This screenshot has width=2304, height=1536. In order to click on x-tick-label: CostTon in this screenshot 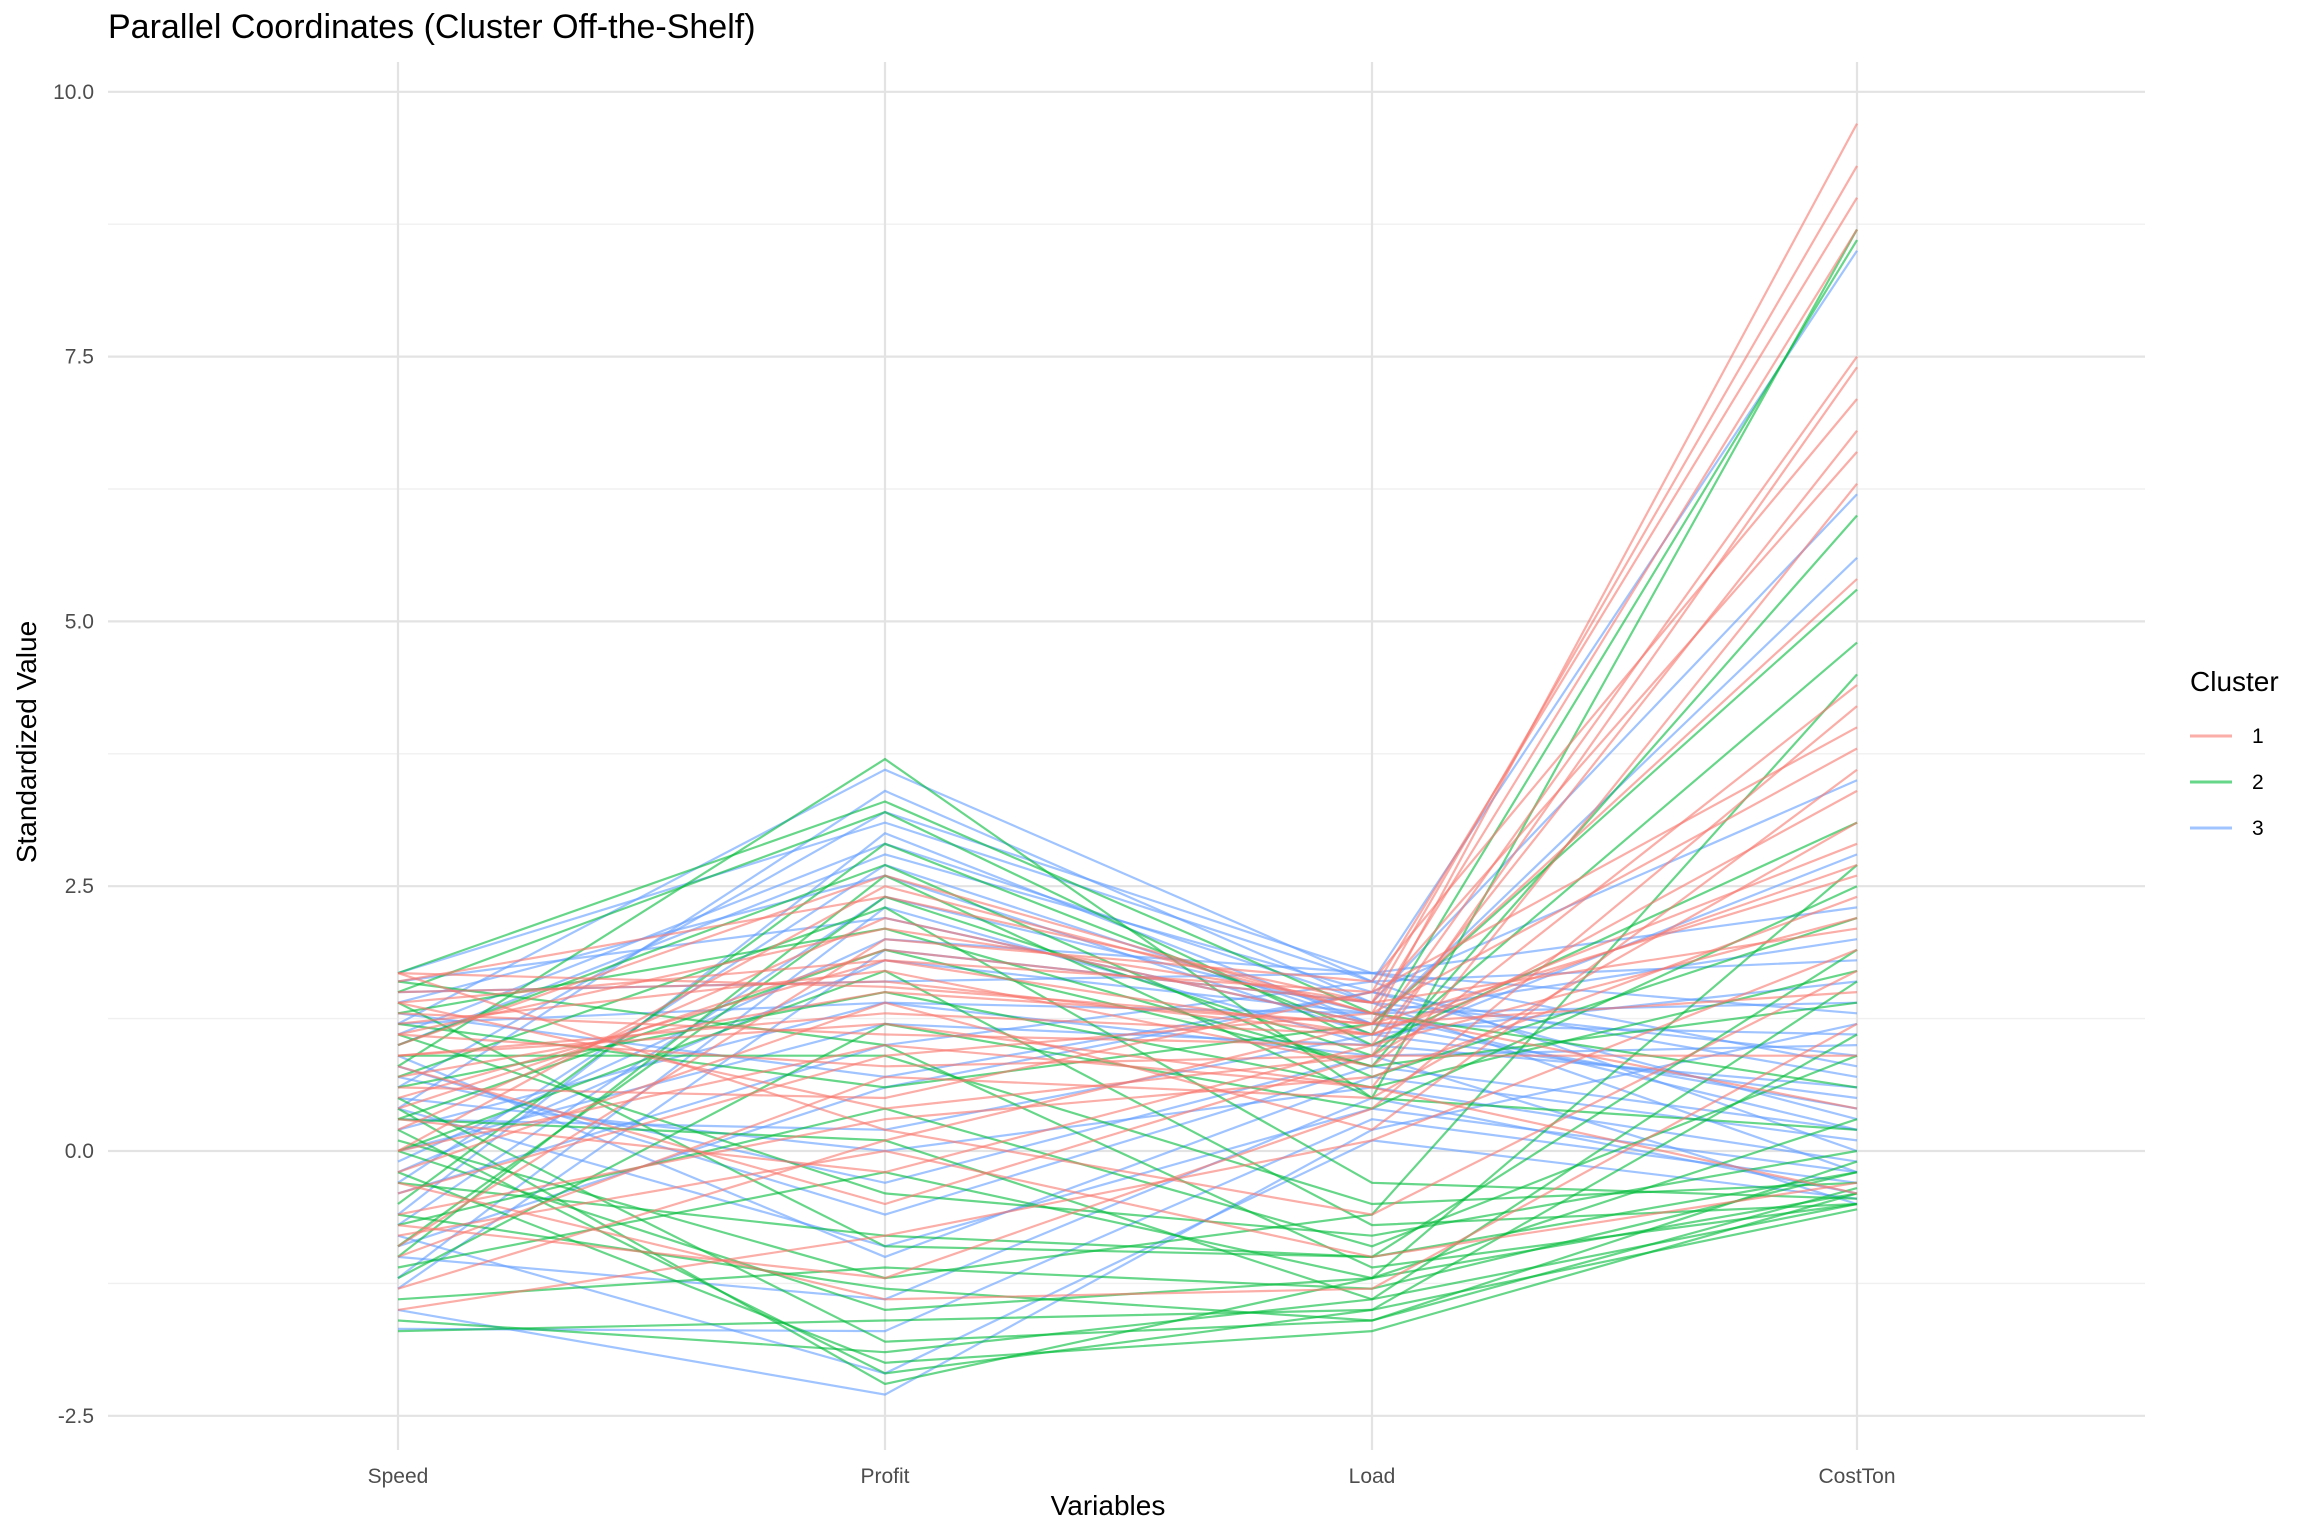, I will do `click(1856, 1476)`.